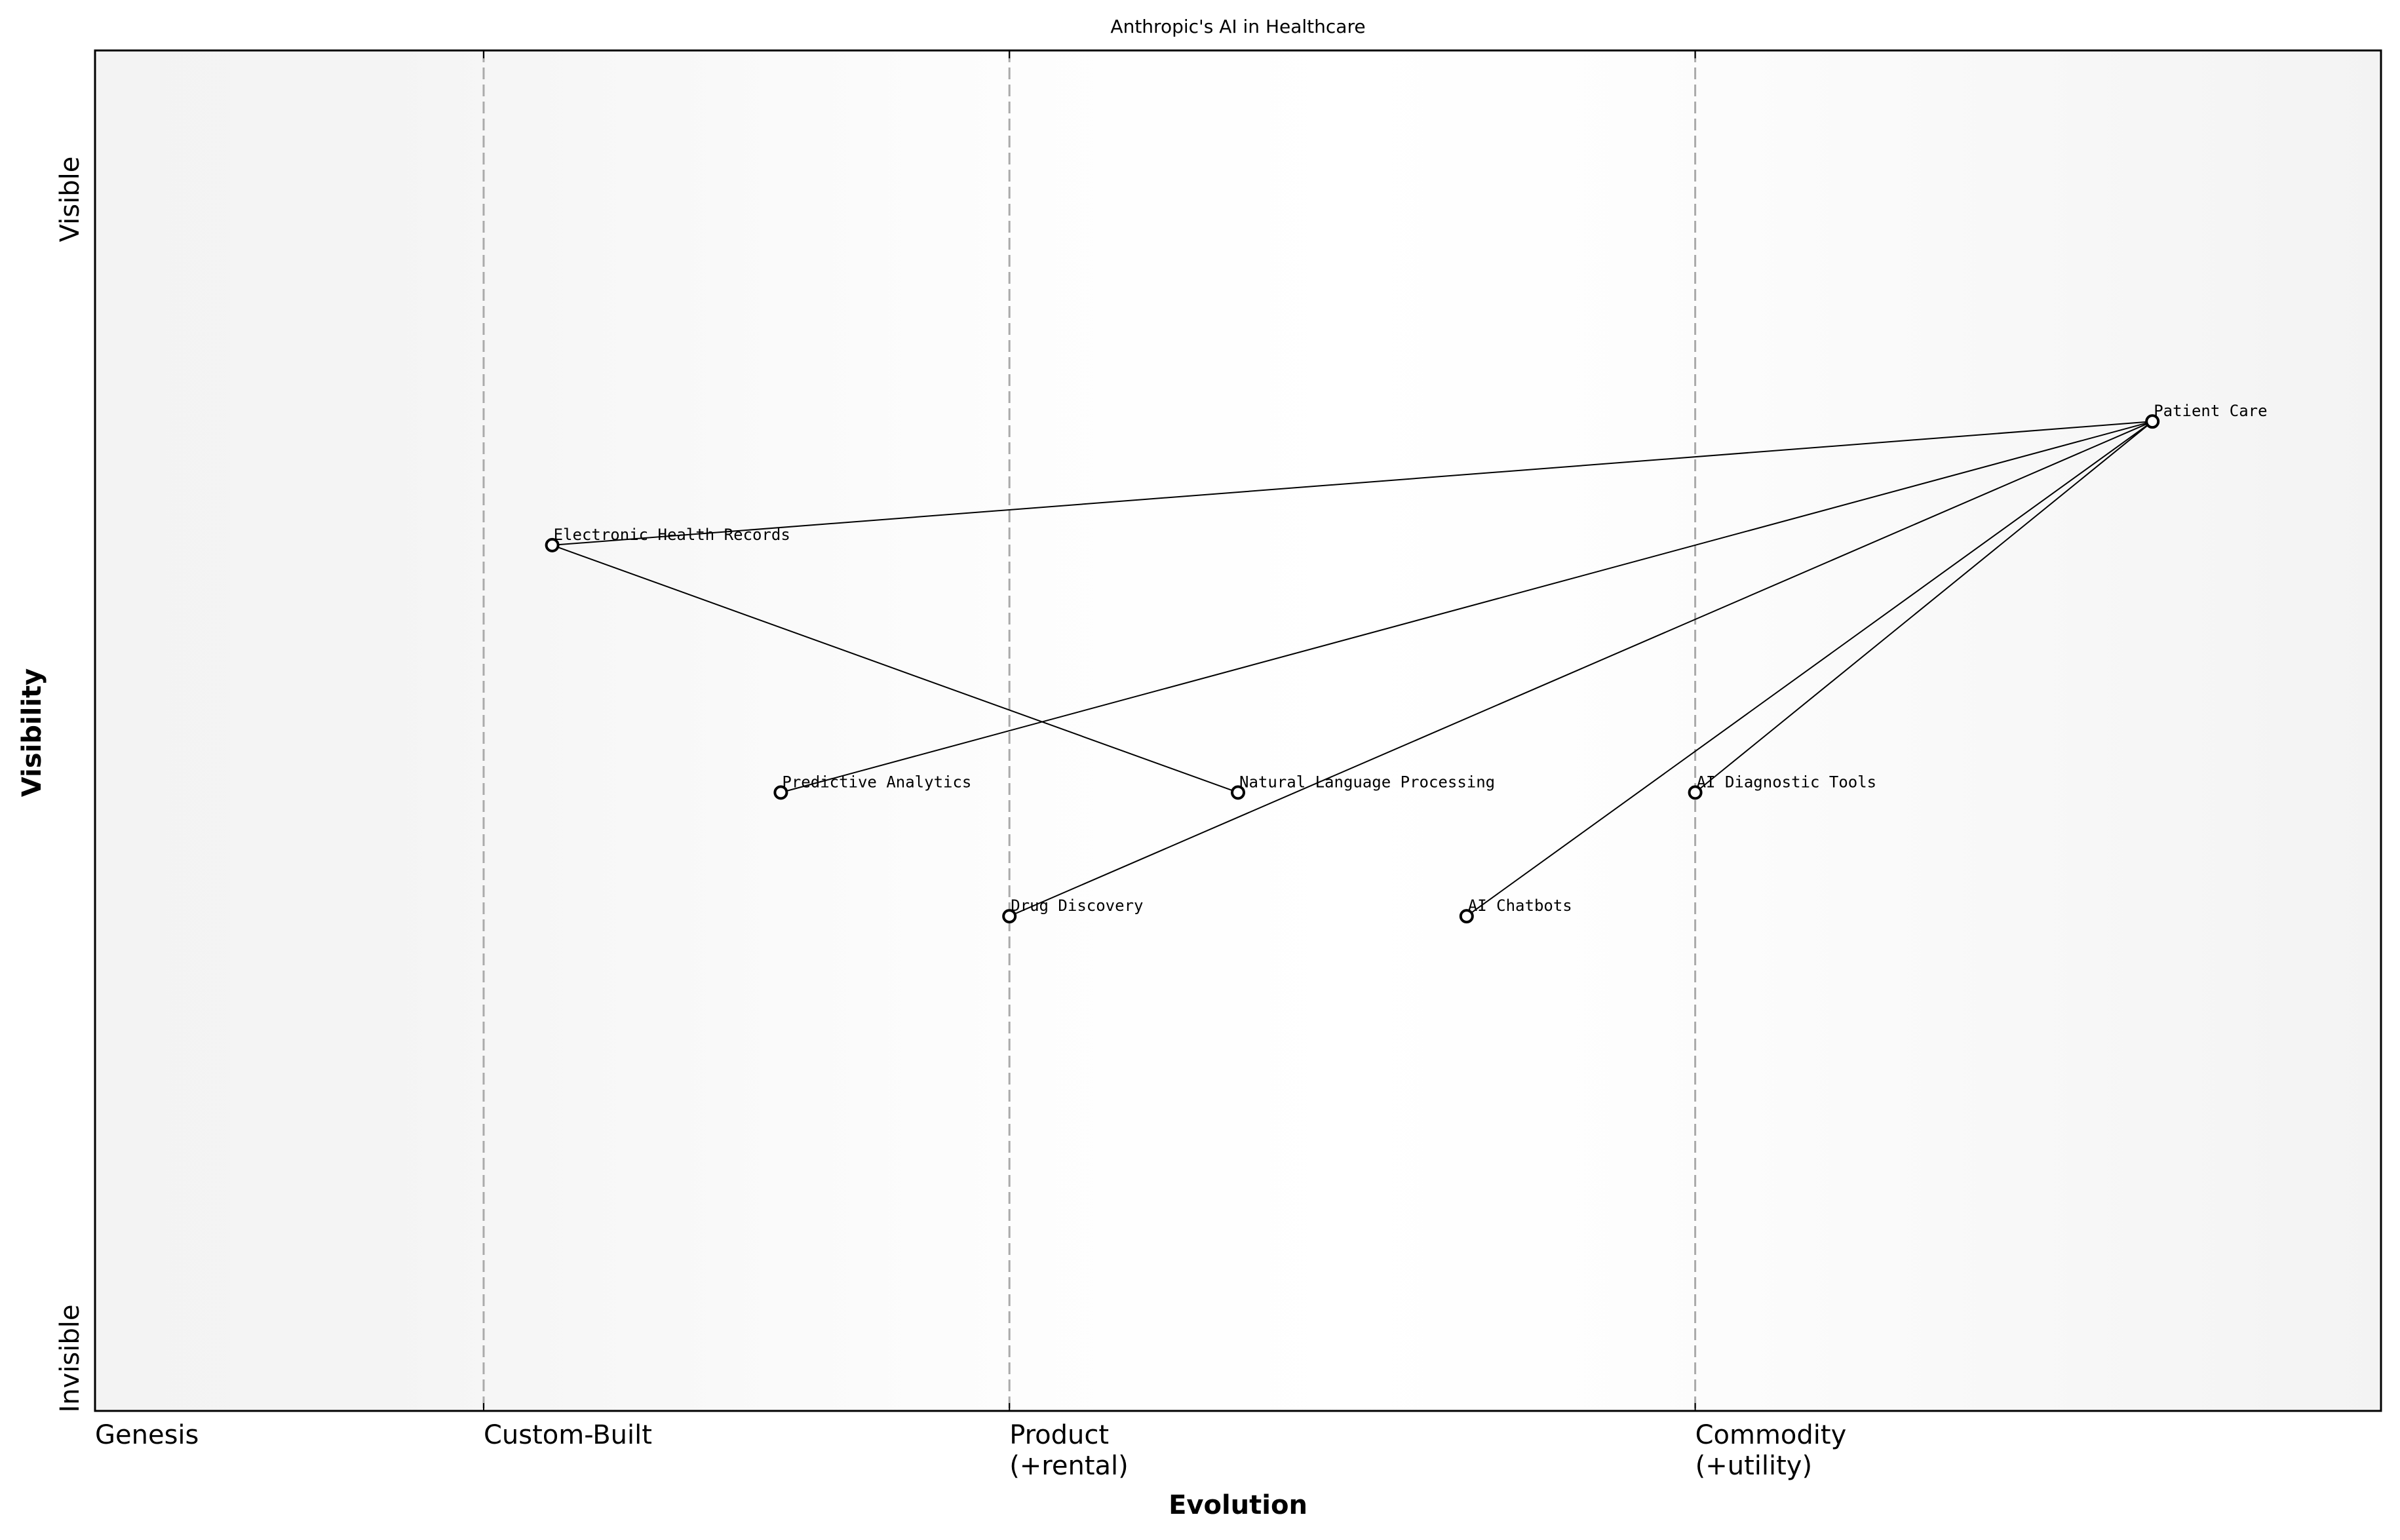 Image resolution: width=2400 pixels, height=1540 pixels. I want to click on component-label: AI Diagnostic Tools, so click(1787, 782).